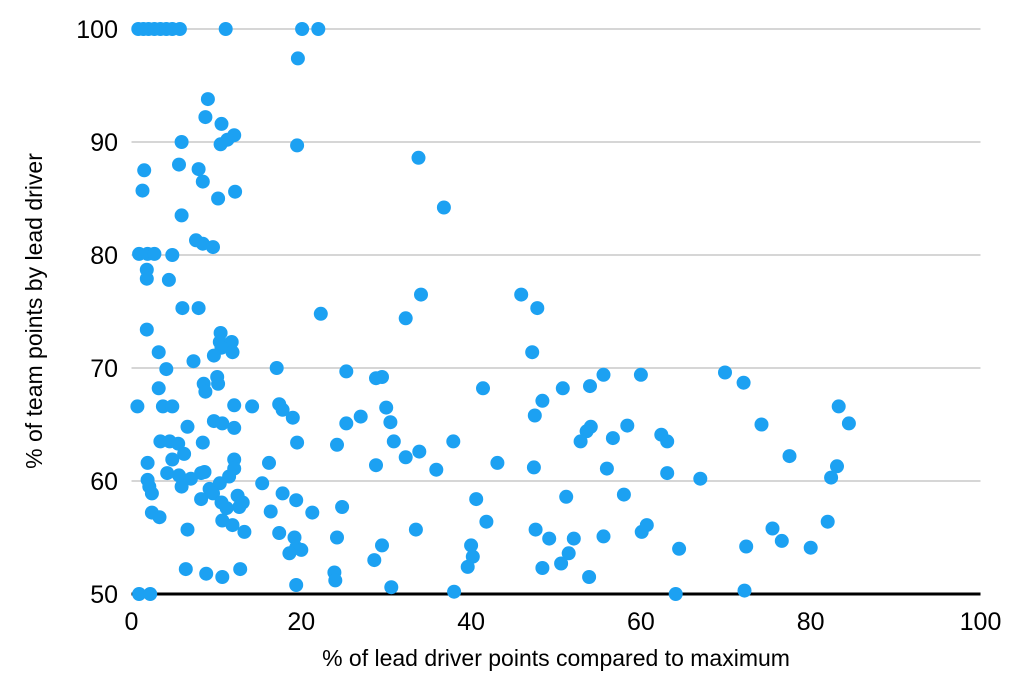  What do you see at coordinates (301, 622) in the screenshot?
I see `x-tick-label-20: 20` at bounding box center [301, 622].